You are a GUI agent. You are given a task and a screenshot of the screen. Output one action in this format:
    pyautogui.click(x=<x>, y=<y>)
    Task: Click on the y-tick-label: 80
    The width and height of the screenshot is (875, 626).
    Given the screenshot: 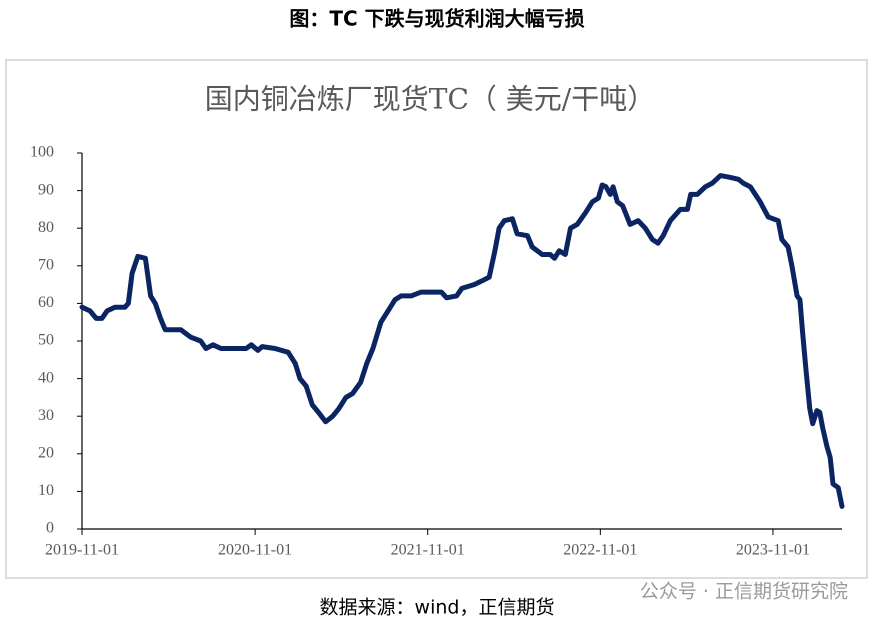 What is the action you would take?
    pyautogui.click(x=46, y=227)
    